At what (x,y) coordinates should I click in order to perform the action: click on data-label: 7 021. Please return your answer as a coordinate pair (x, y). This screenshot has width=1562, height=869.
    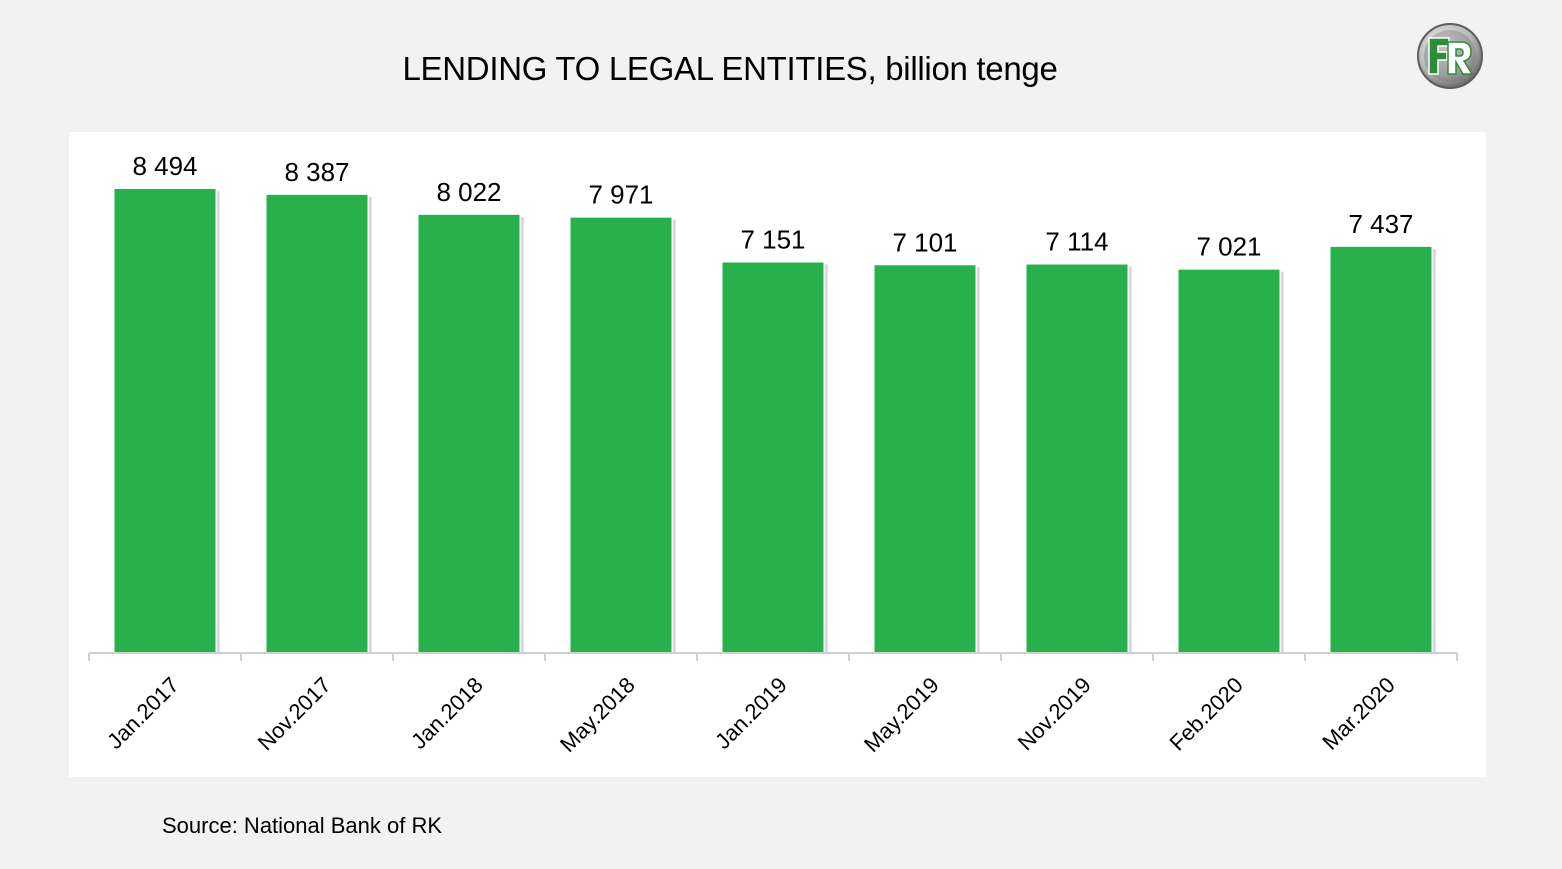
    Looking at the image, I should click on (1228, 247).